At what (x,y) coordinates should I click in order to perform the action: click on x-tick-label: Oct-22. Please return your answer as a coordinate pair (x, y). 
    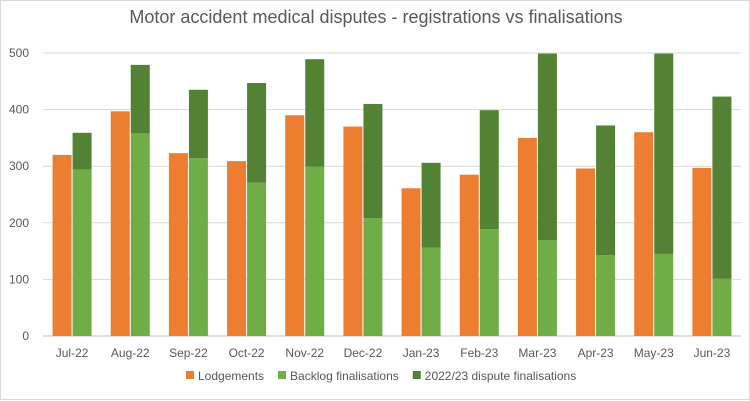
    Looking at the image, I should click on (247, 353).